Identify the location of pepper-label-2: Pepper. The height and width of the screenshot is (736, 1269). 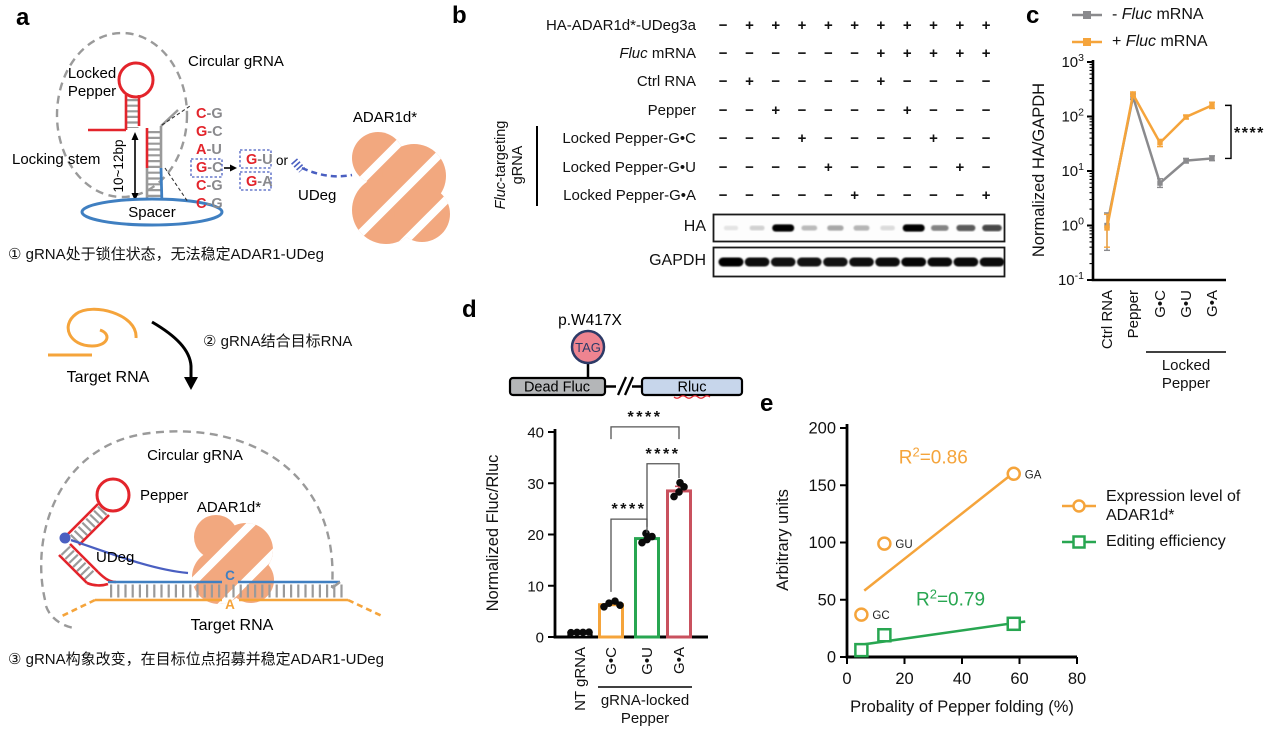
(164, 495).